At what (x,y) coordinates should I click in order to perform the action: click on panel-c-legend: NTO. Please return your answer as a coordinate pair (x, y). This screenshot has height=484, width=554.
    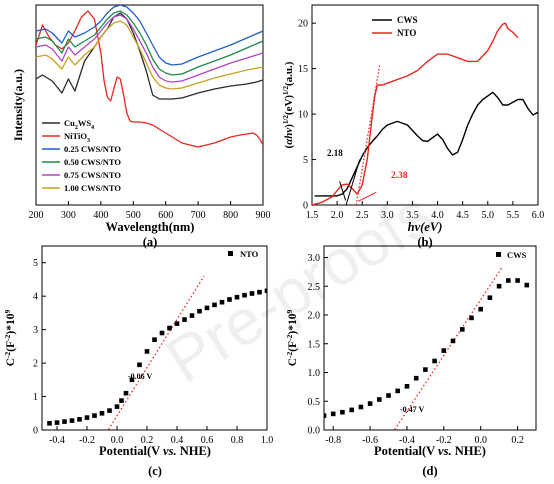
    Looking at the image, I should click on (243, 254).